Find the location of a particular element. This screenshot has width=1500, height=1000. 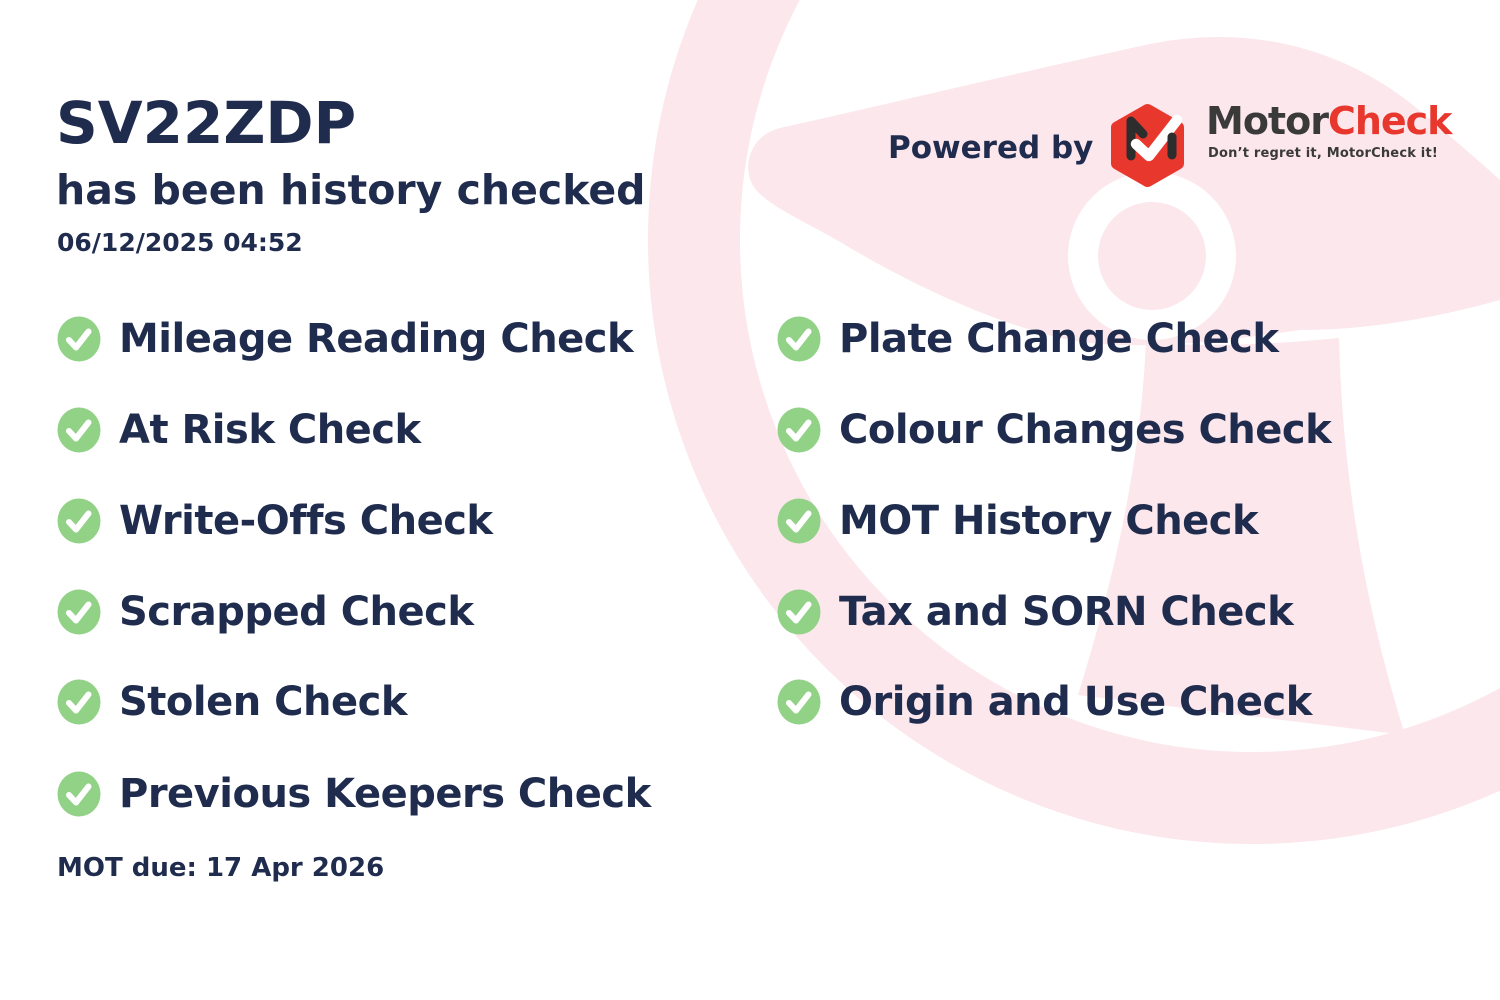

check-label: Scrapped Check is located at coordinates (296, 612).